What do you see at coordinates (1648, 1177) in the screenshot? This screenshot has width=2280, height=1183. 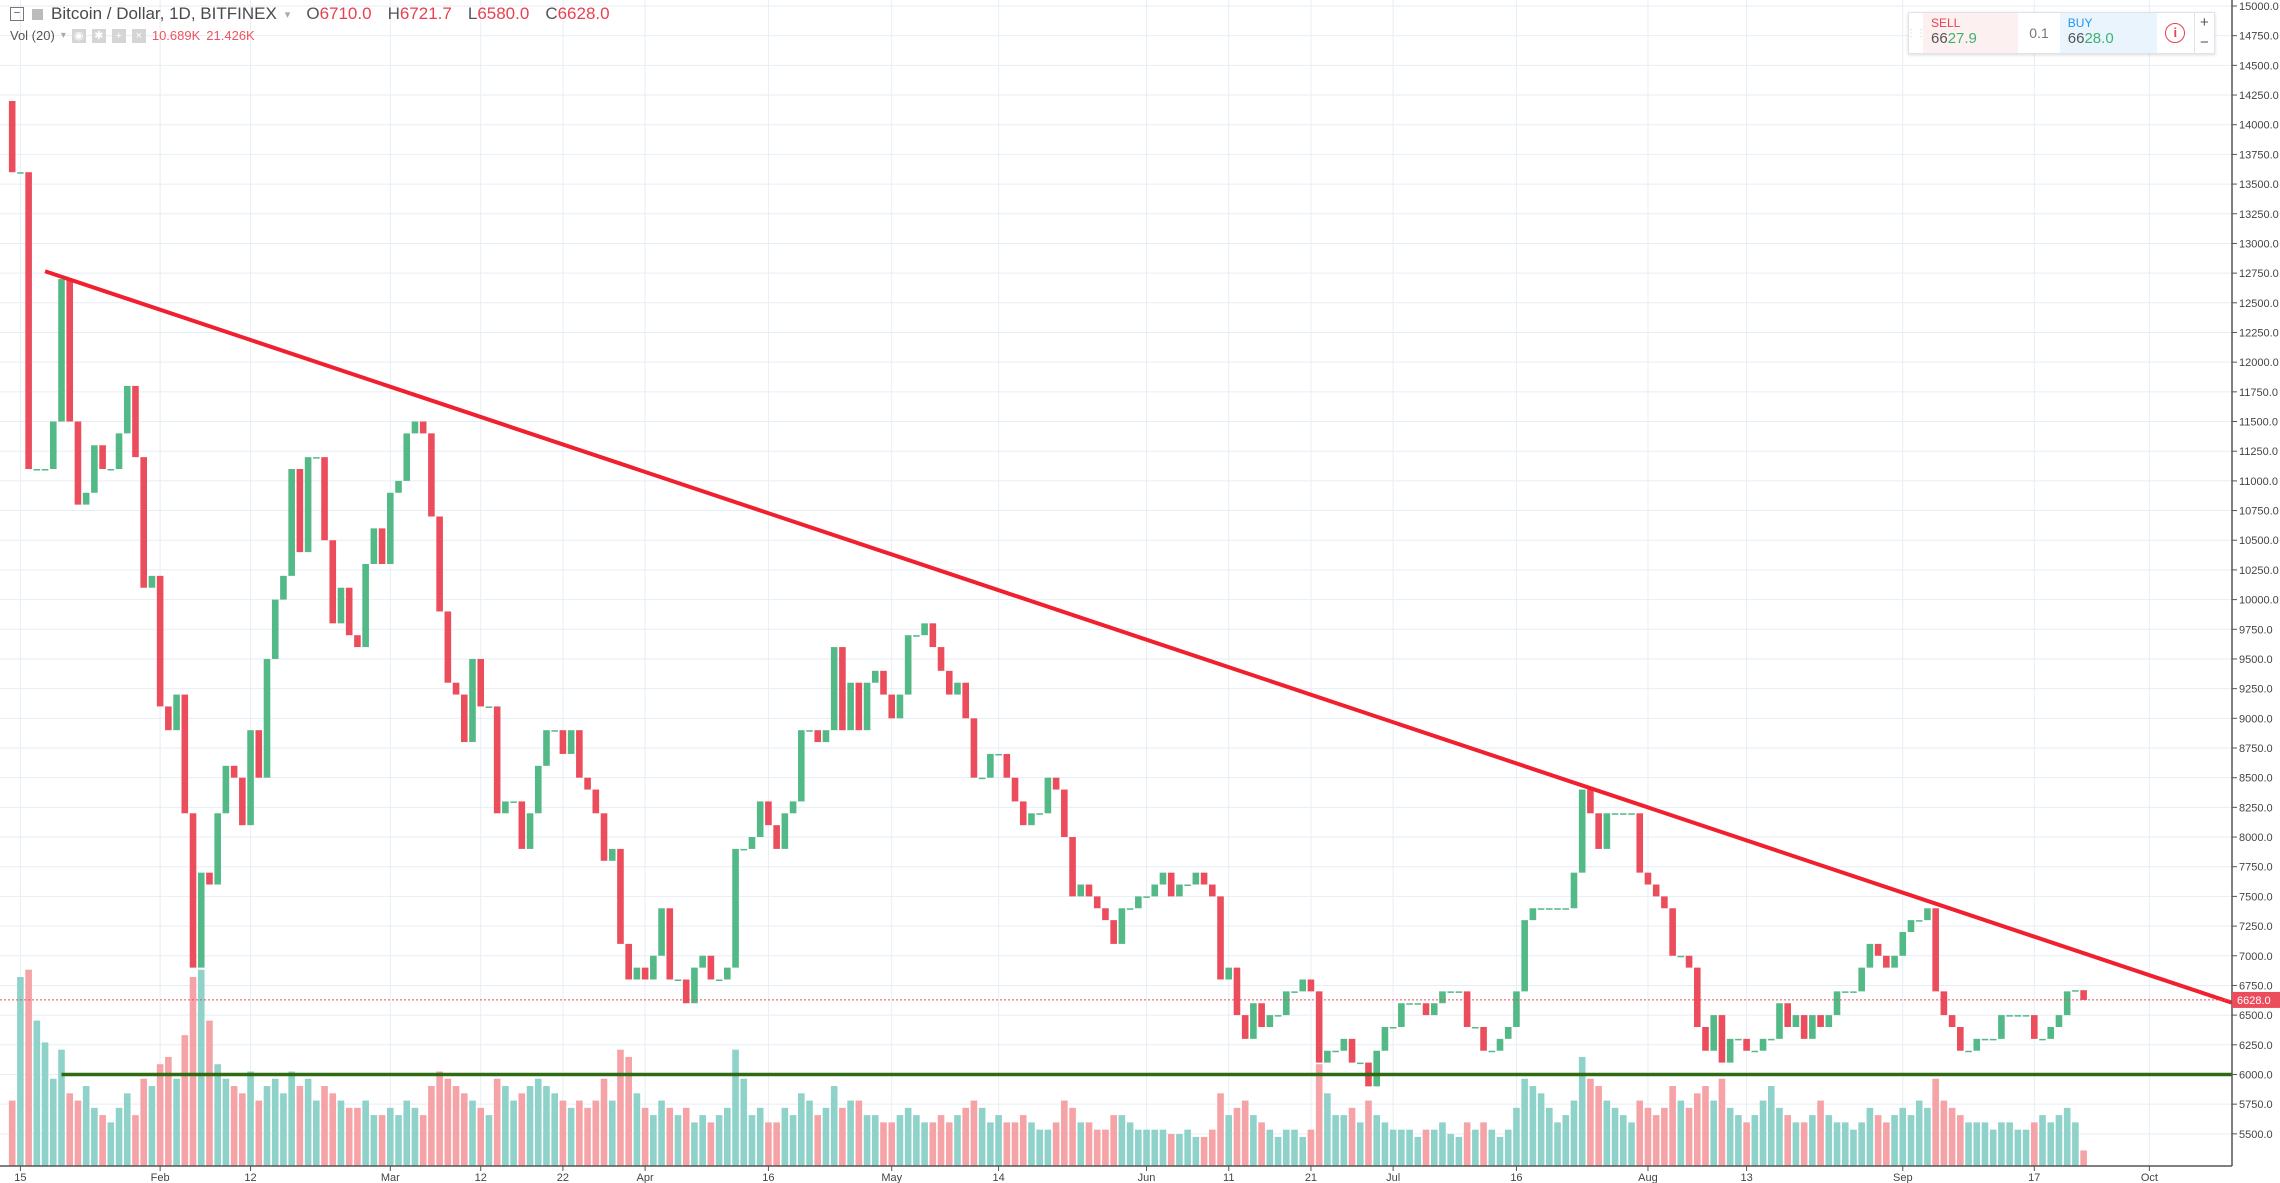 I see `x-tick-label: Aug` at bounding box center [1648, 1177].